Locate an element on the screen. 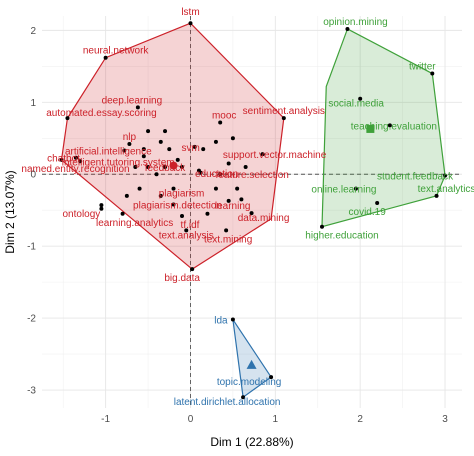 The image size is (474, 456). y-tick-label: 0 is located at coordinates (33, 175).